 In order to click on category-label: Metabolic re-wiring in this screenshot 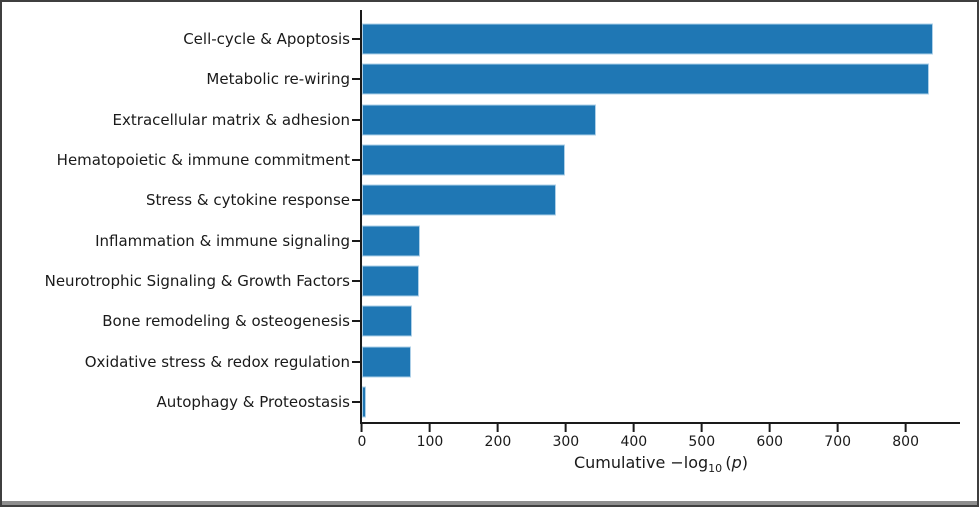, I will do `click(278, 79)`.